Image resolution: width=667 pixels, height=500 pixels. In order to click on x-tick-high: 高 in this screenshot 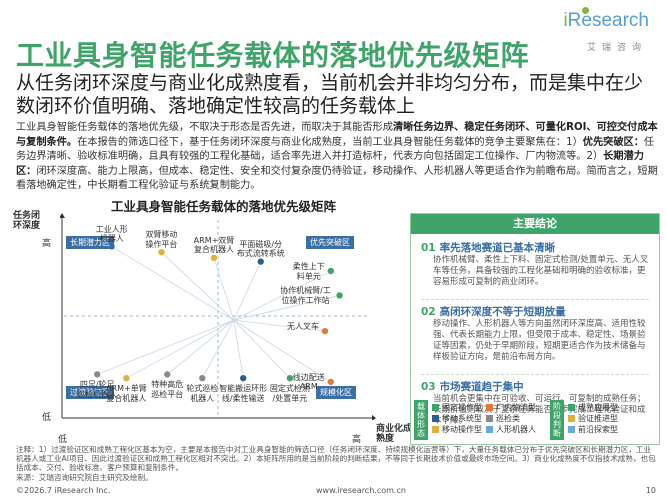, I will do `click(357, 440)`.